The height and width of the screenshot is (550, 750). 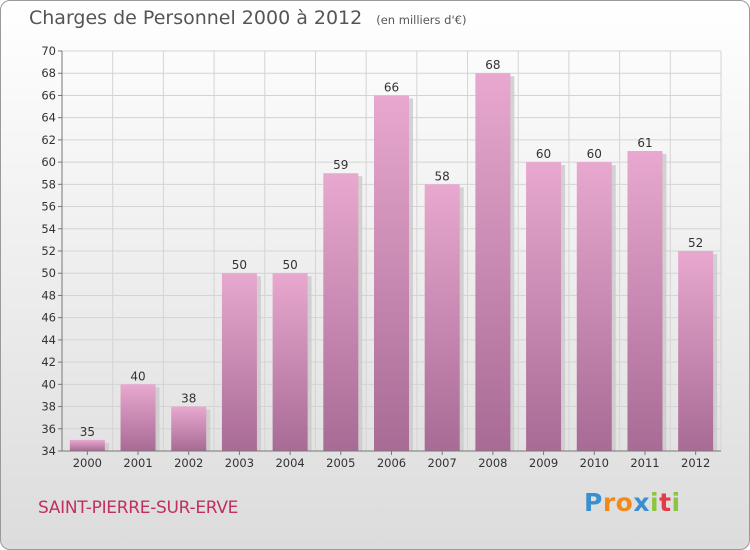 I want to click on bar-2005, so click(x=341, y=312).